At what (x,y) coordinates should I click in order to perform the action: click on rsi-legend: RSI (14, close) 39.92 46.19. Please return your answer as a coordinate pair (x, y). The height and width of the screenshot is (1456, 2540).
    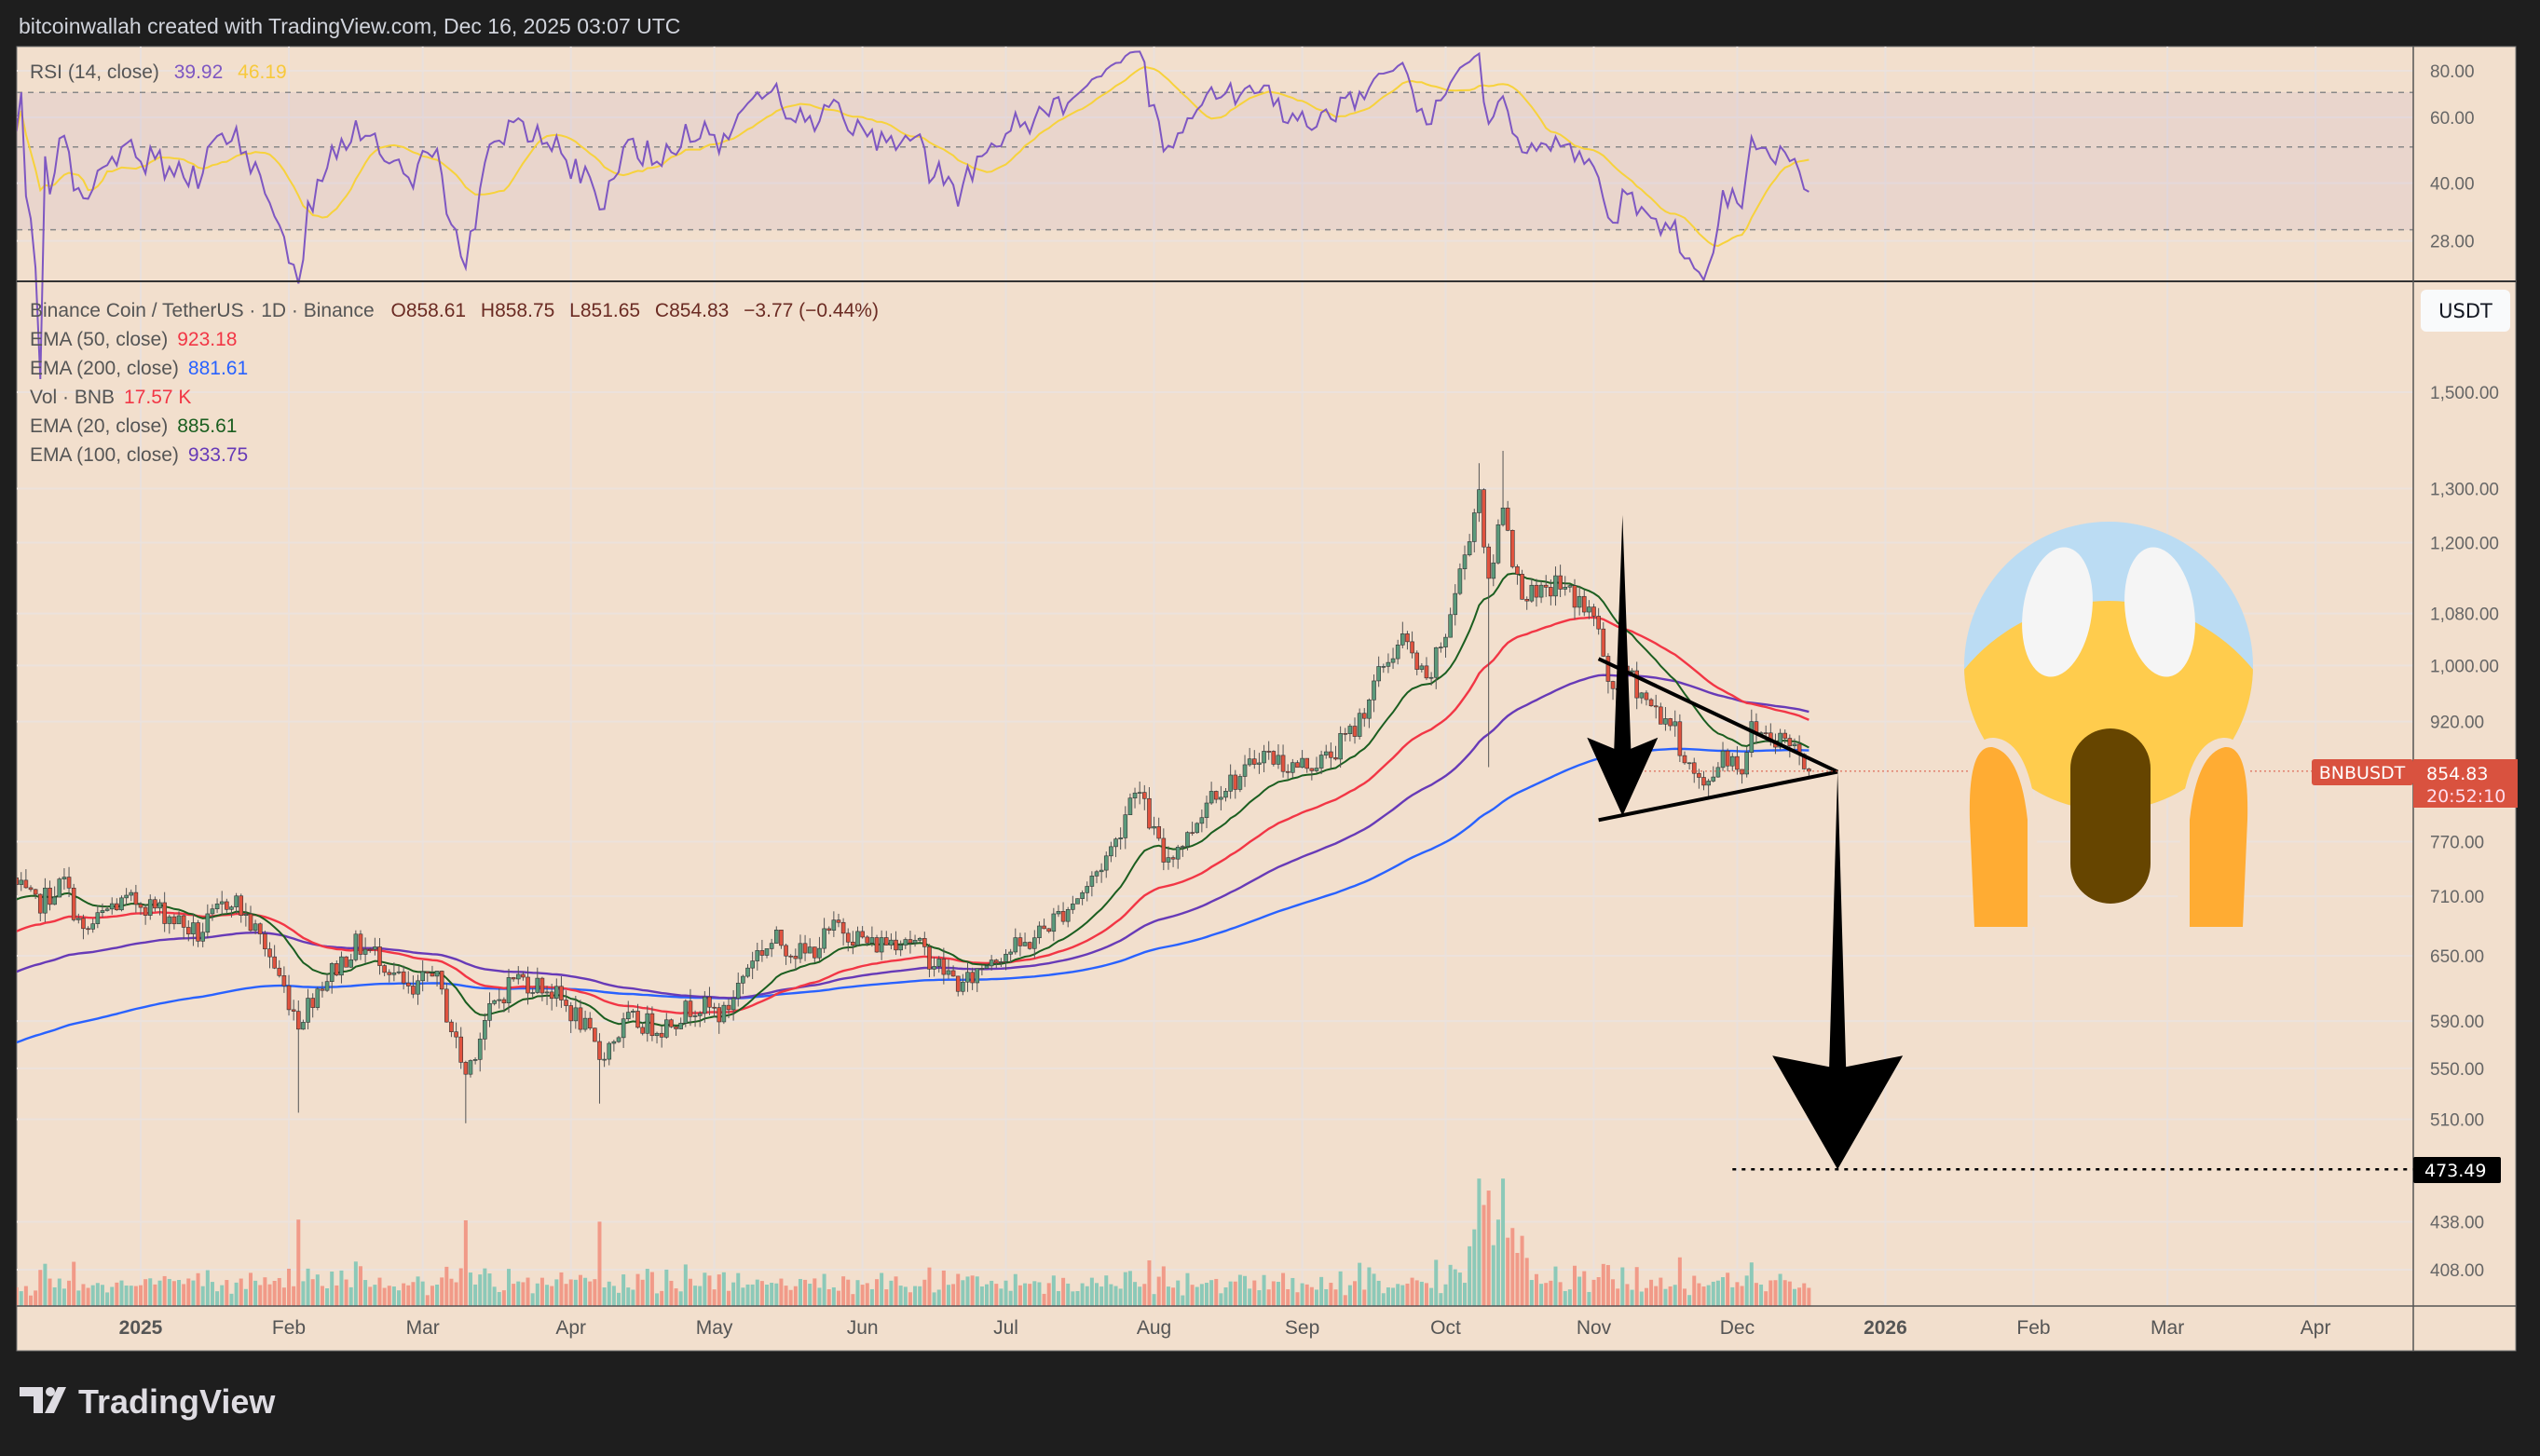
    Looking at the image, I should click on (159, 72).